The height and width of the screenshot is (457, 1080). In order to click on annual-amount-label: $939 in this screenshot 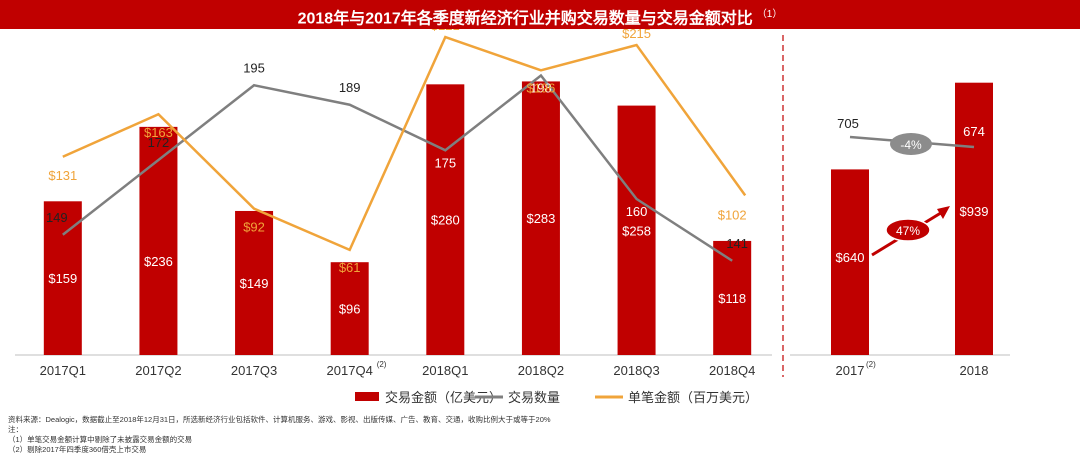, I will do `click(974, 211)`.